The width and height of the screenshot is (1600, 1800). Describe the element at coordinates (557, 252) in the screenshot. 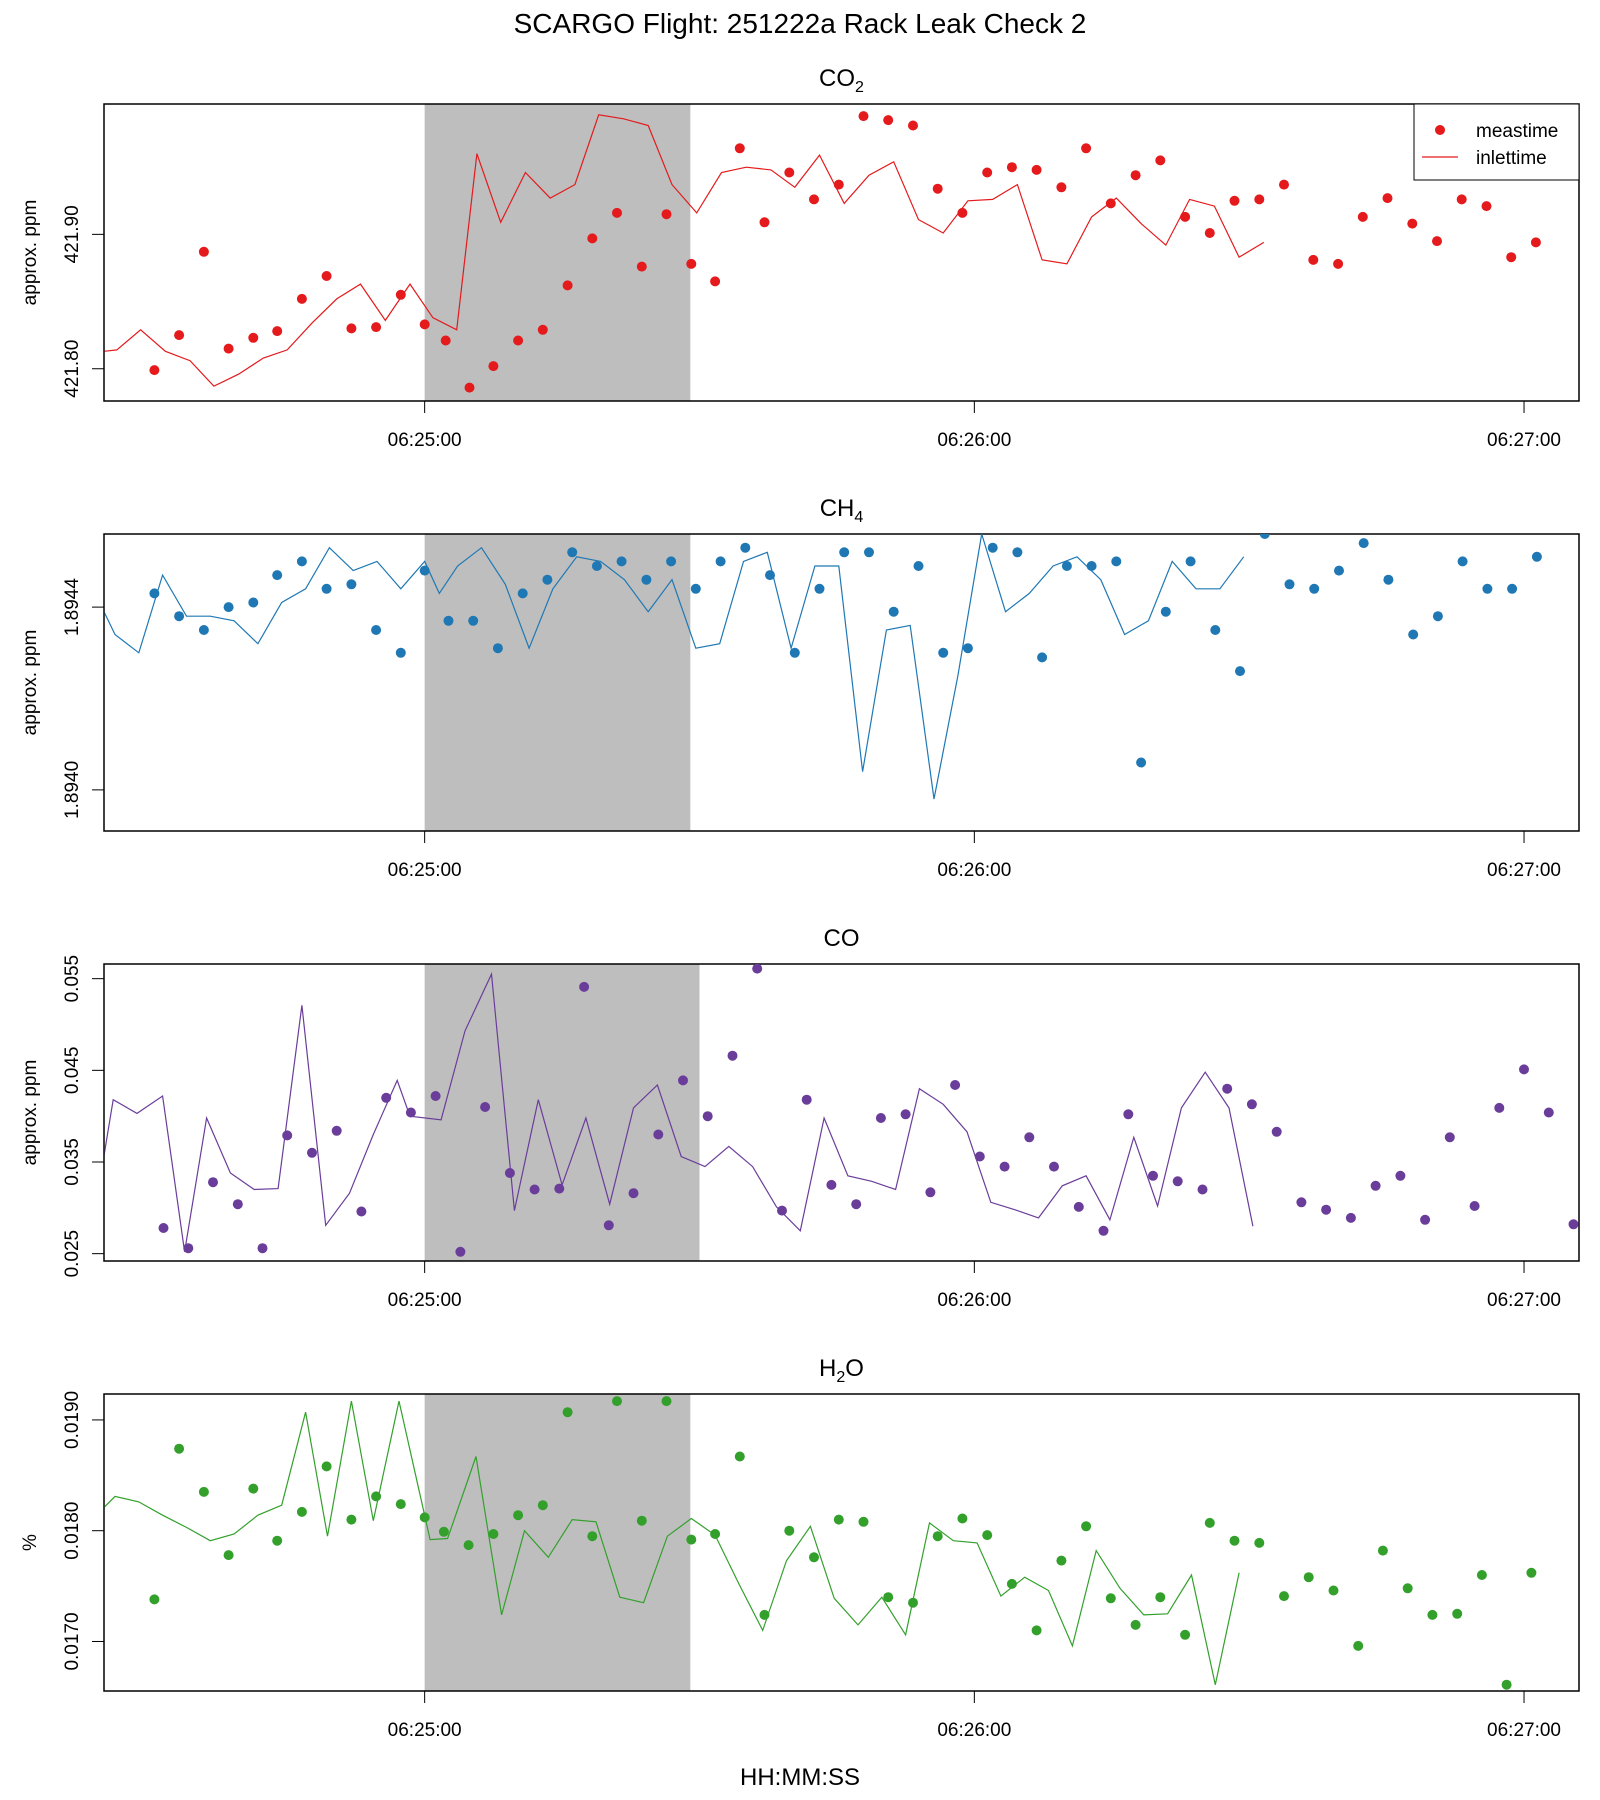

I see `shaded-interval` at that location.